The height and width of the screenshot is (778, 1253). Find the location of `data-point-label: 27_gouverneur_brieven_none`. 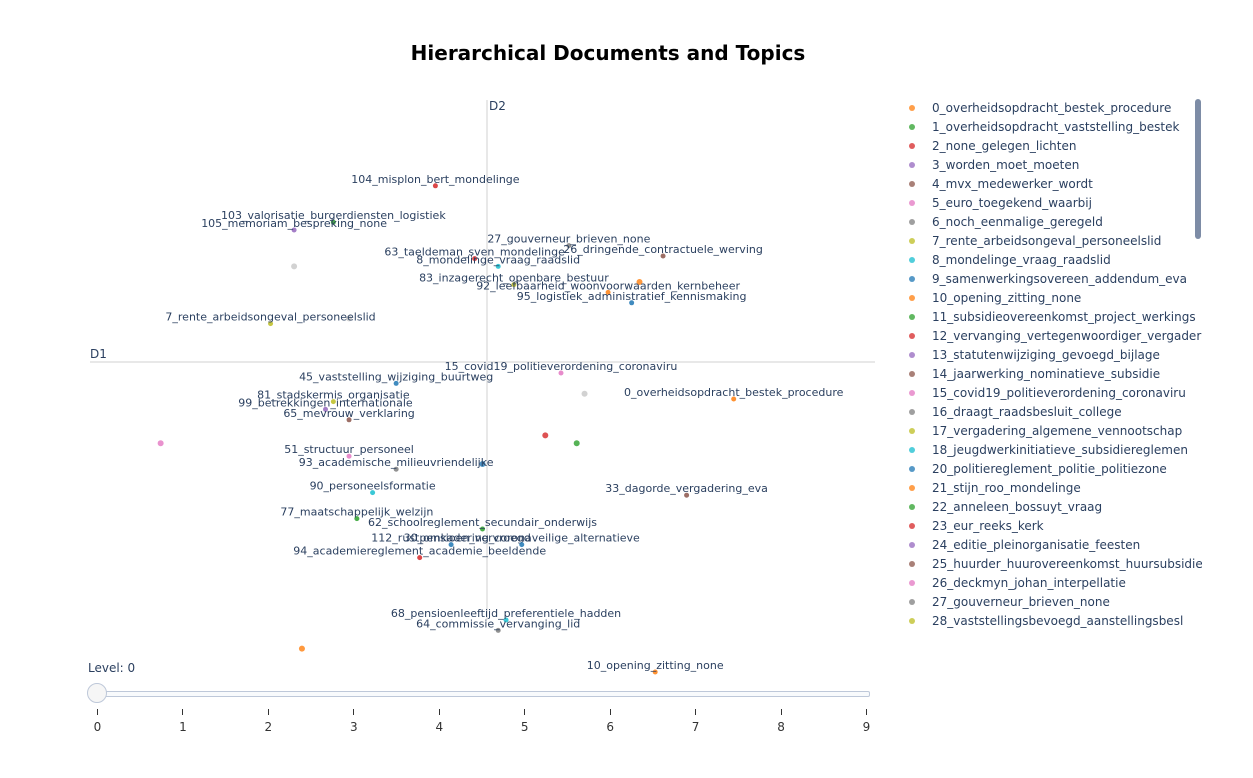

data-point-label: 27_gouverneur_brieven_none is located at coordinates (568, 239).